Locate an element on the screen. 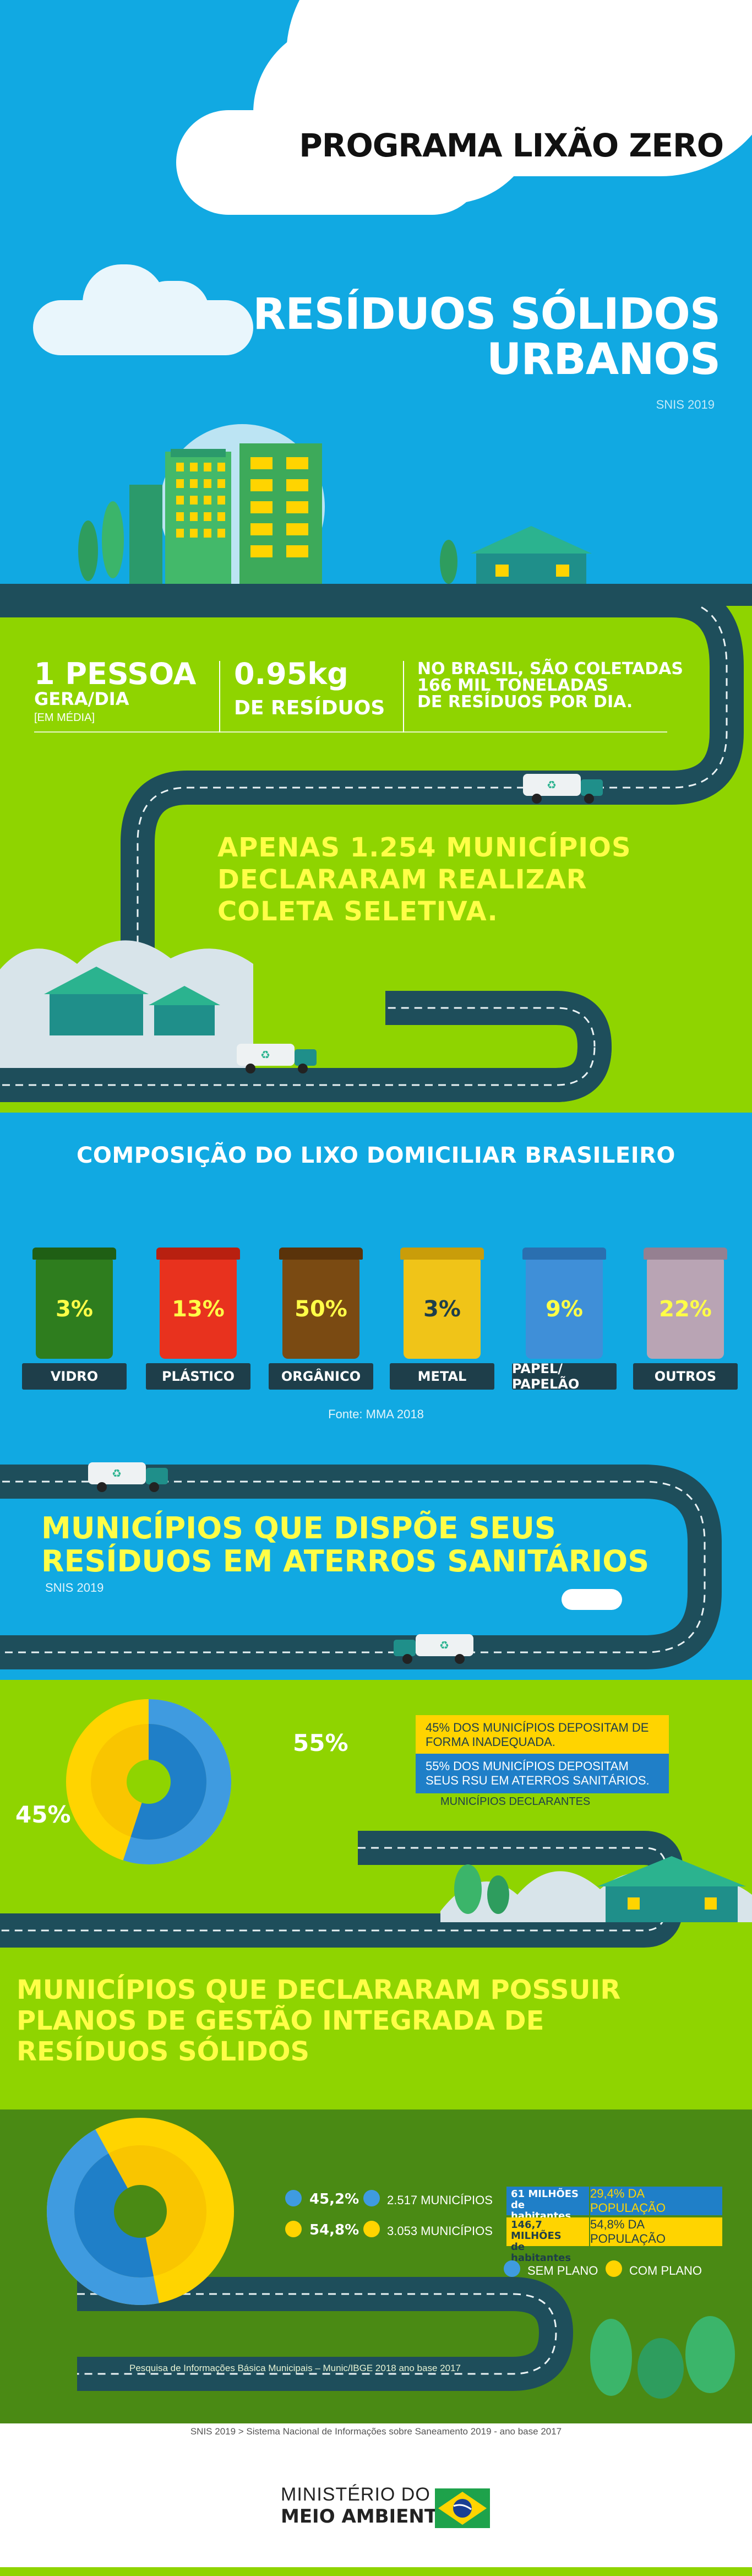  aterro-donut is located at coordinates (148, 1781).